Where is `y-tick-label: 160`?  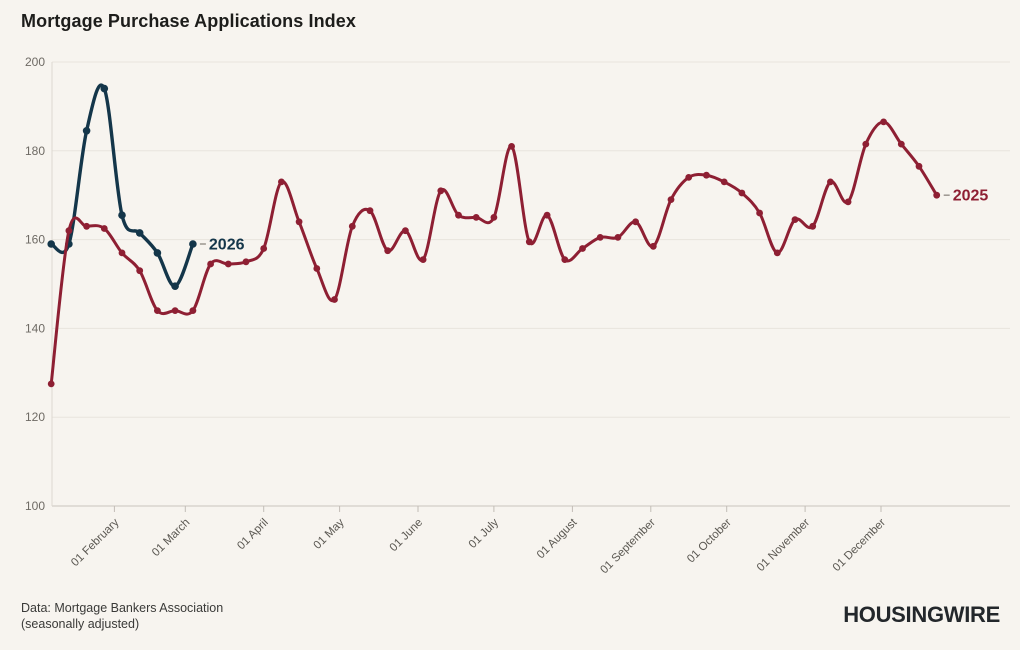
y-tick-label: 160 is located at coordinates (35, 240).